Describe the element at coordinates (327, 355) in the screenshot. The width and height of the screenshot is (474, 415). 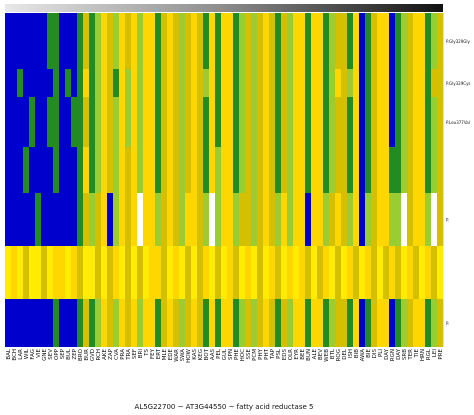
I see `column-label: WEB` at that location.